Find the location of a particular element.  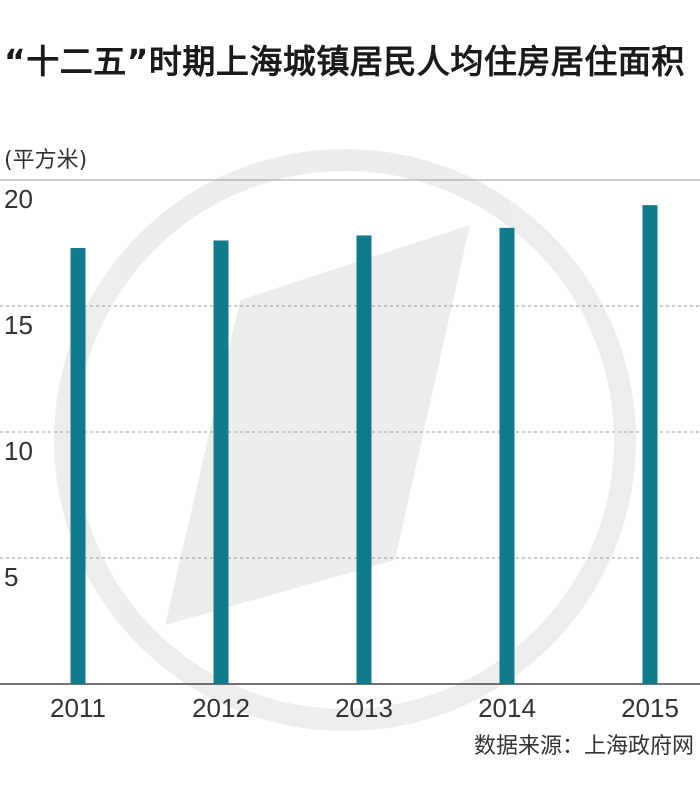

bar-2012 is located at coordinates (221, 462).